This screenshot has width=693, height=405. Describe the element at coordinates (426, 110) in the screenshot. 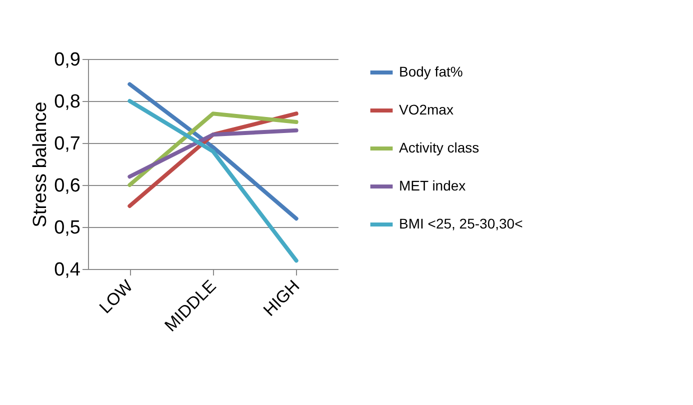

I see `legend-label: VO2max` at that location.